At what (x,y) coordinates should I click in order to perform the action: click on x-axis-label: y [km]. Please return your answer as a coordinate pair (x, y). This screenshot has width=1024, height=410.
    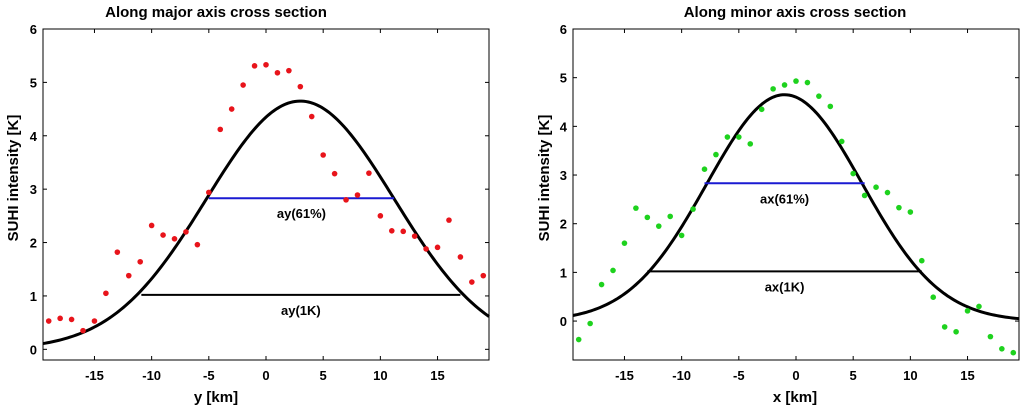
    Looking at the image, I should click on (216, 397).